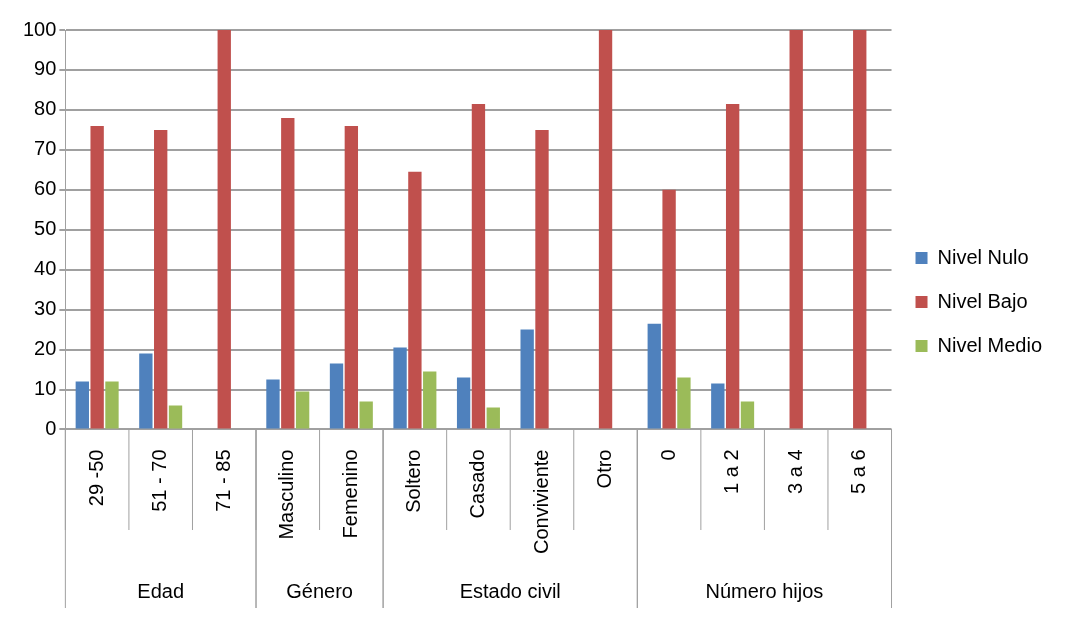 Image resolution: width=1072 pixels, height=624 pixels. I want to click on text: Género, so click(319, 590).